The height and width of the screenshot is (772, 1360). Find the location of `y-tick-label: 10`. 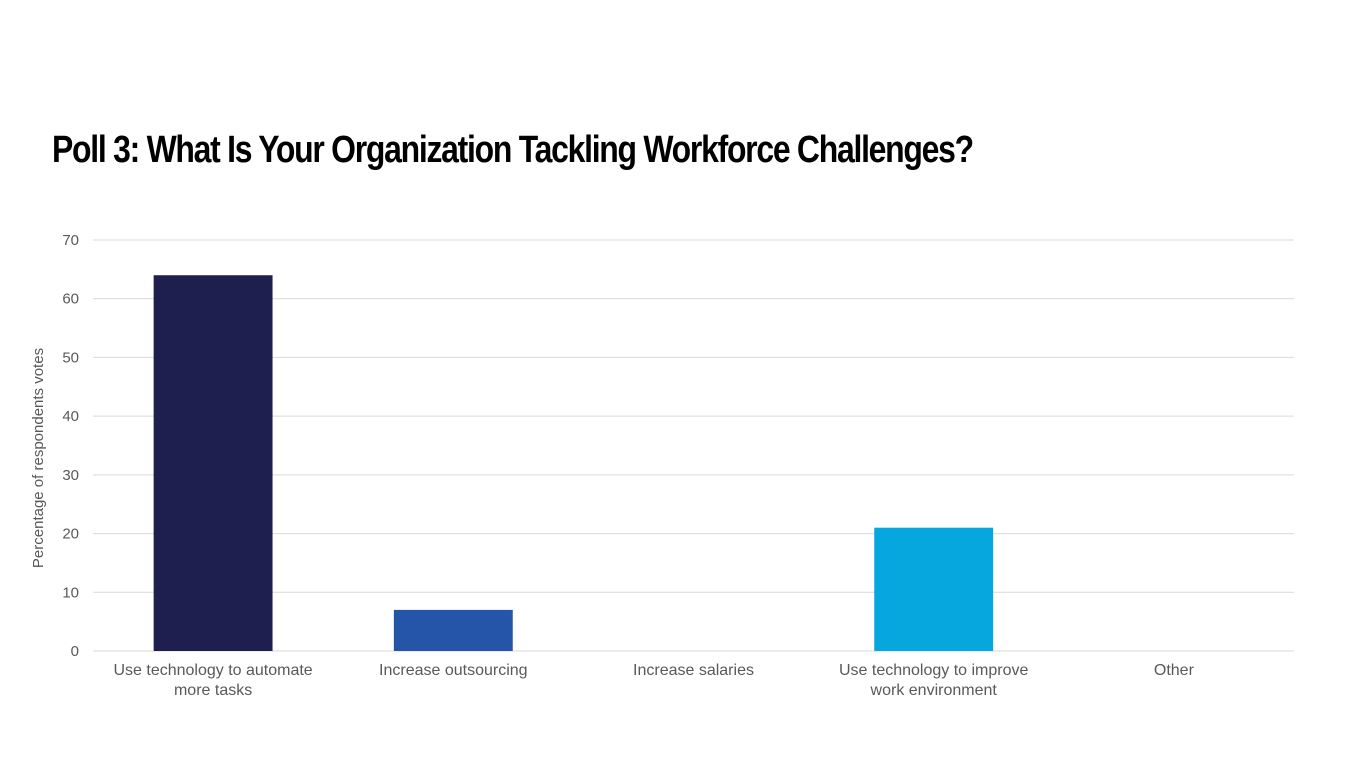

y-tick-label: 10 is located at coordinates (70, 592).